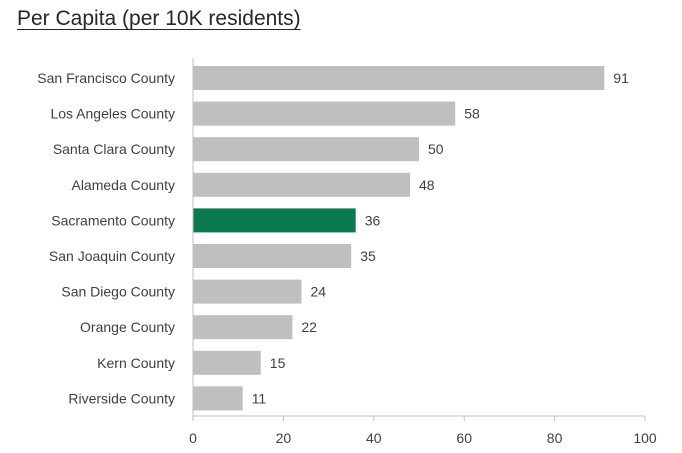 Image resolution: width=682 pixels, height=453 pixels. Describe the element at coordinates (464, 438) in the screenshot. I see `x-tick-label: 60` at that location.